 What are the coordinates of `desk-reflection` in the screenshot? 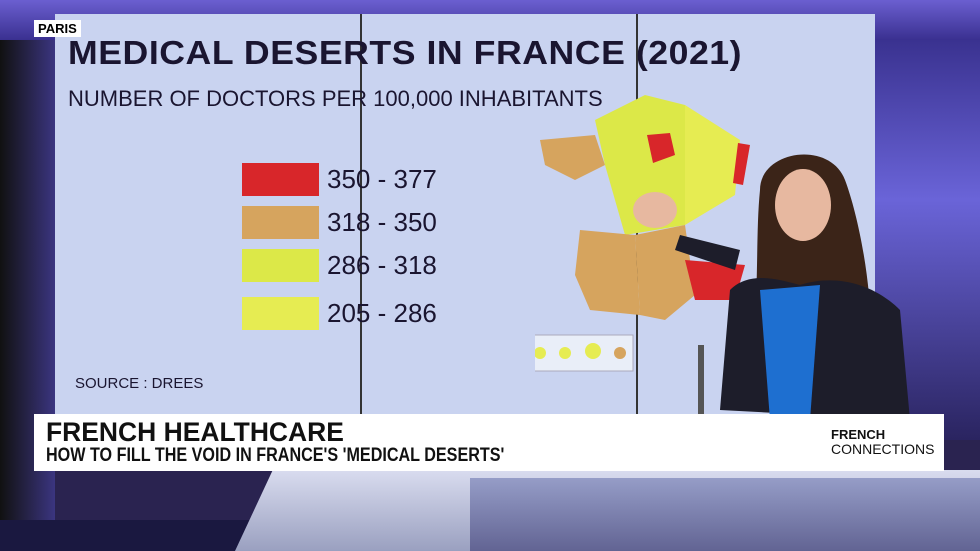 It's located at (725, 514).